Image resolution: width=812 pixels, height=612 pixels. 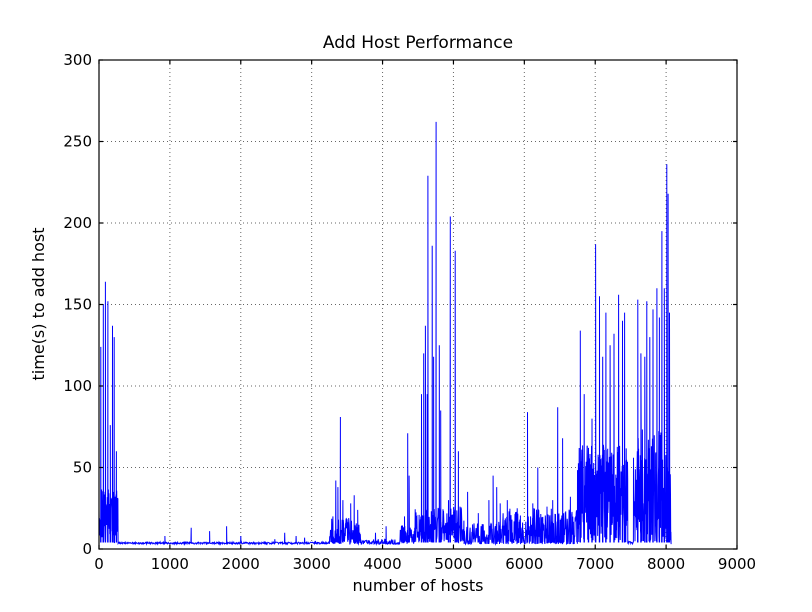 What do you see at coordinates (77, 60) in the screenshot?
I see `y-tick-label: 300` at bounding box center [77, 60].